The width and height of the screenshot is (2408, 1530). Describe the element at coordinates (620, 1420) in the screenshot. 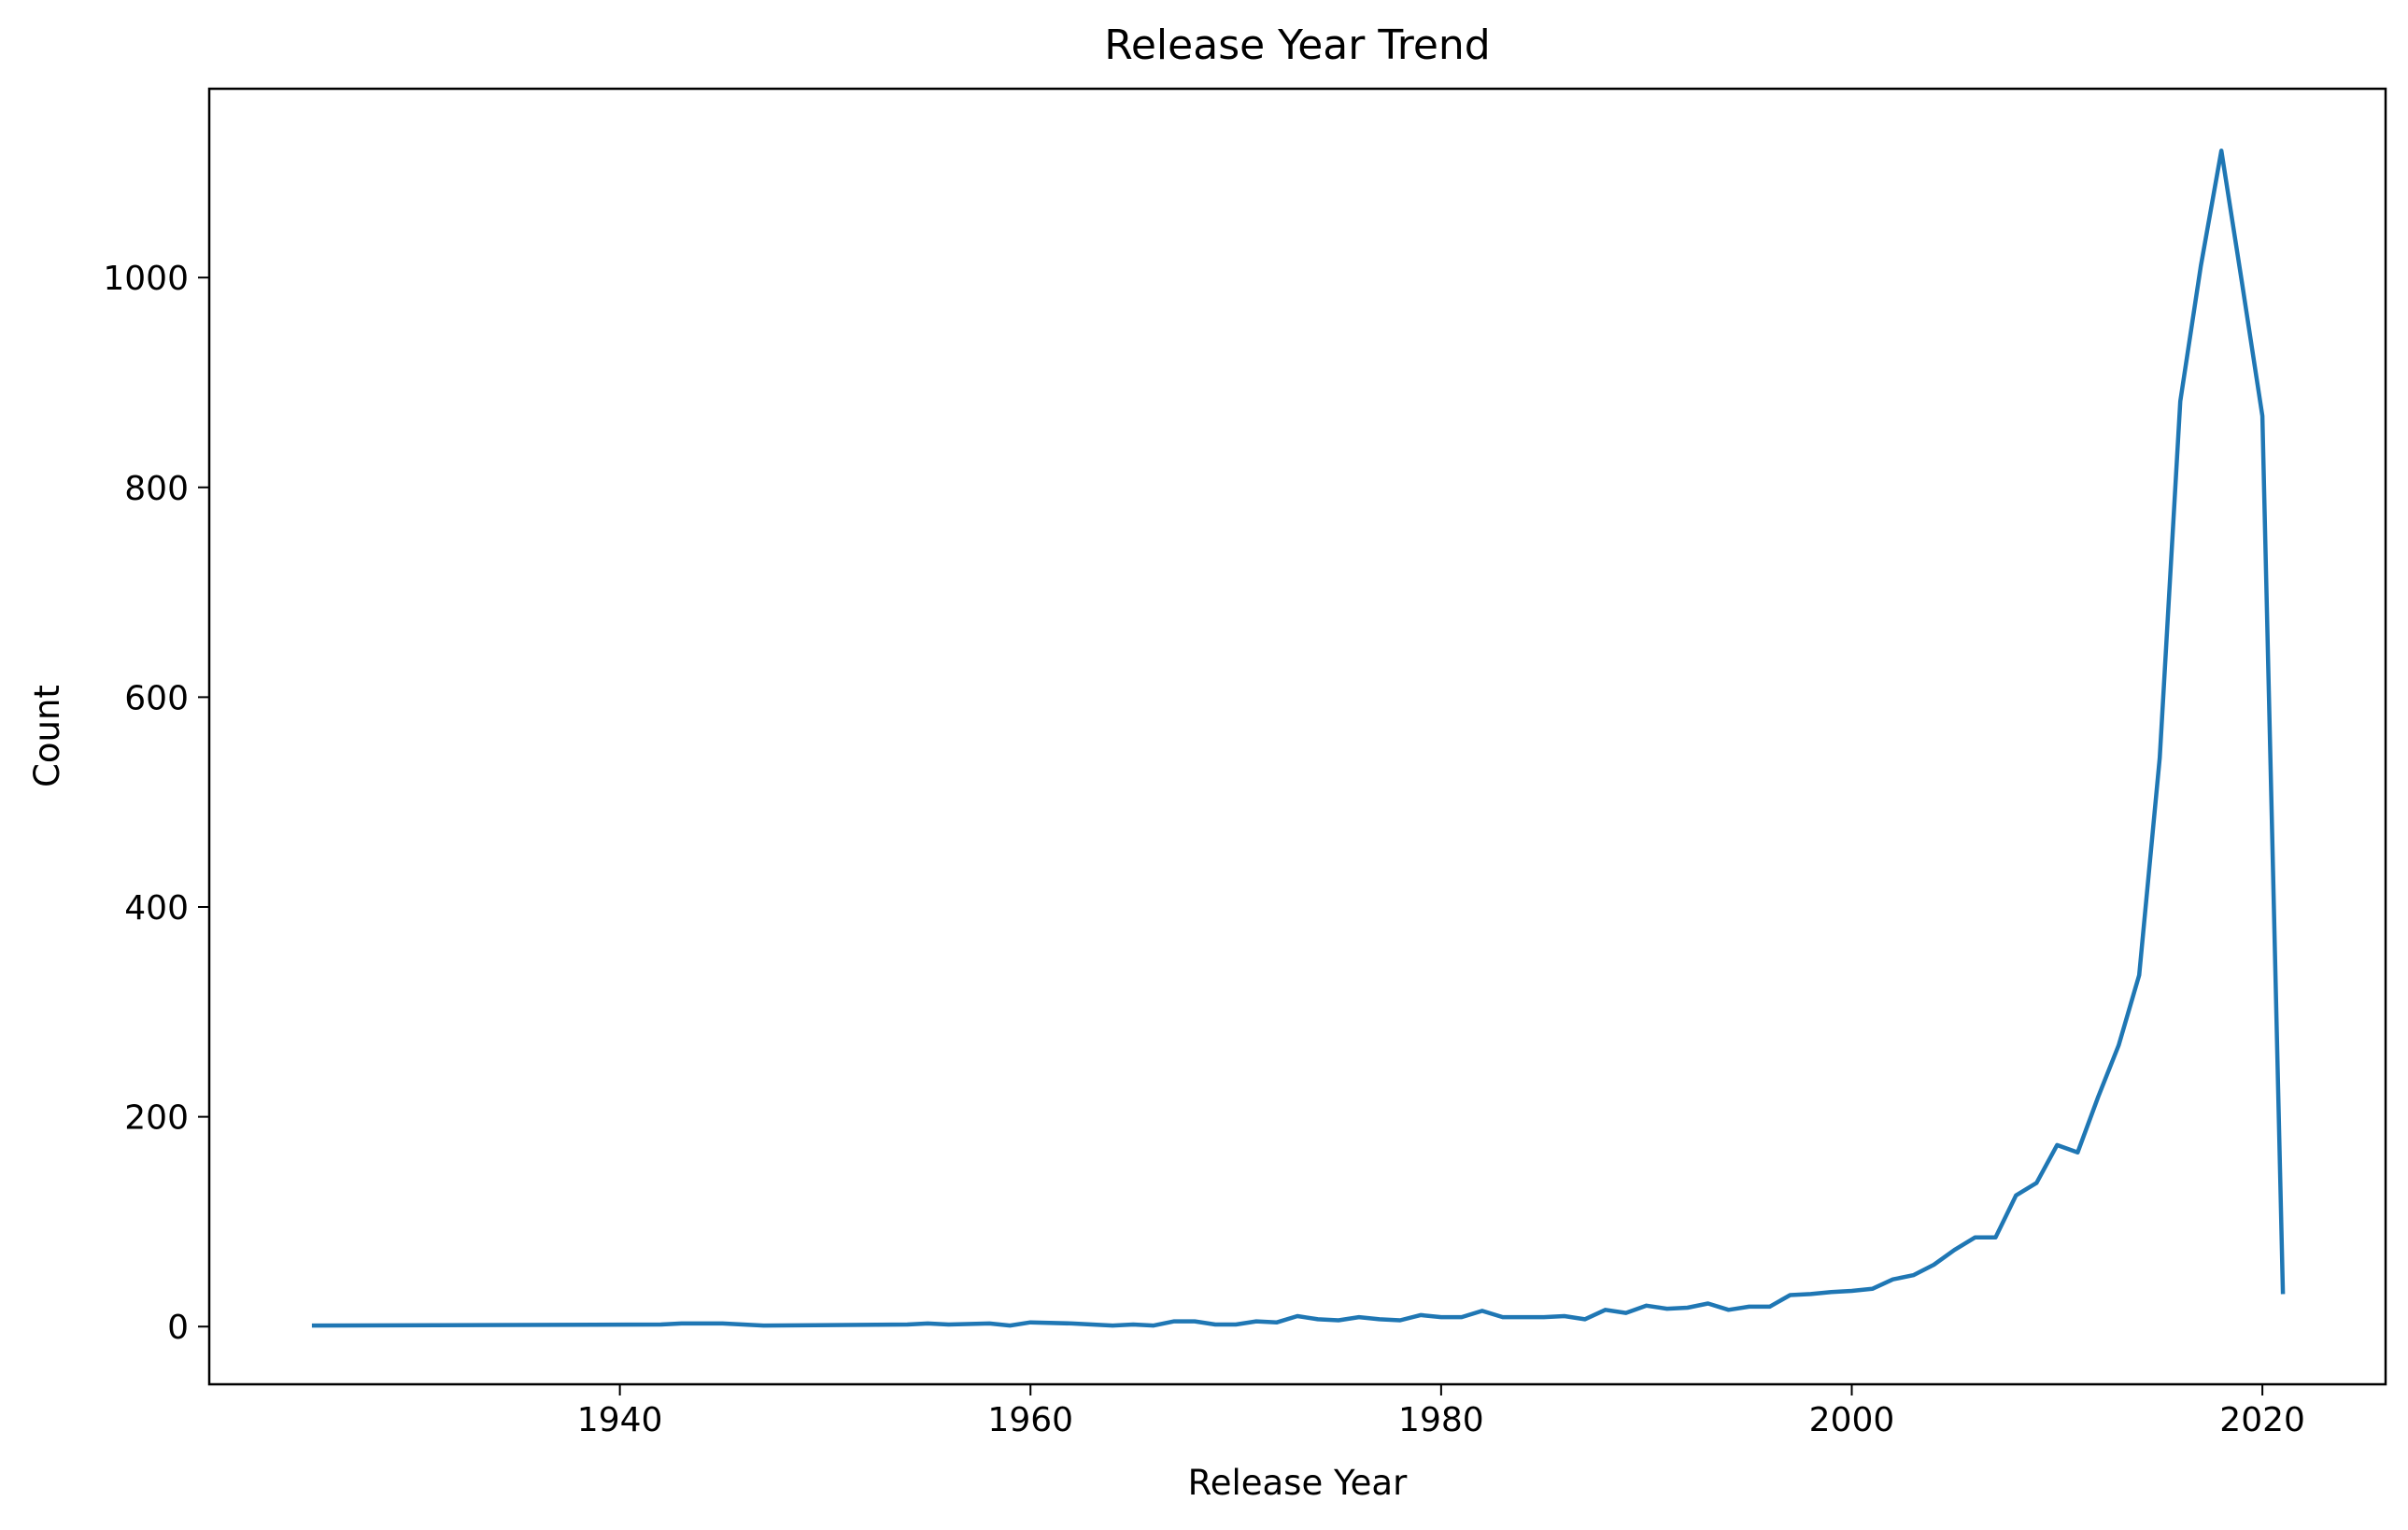

I see `x-tick-label: 1940` at that location.